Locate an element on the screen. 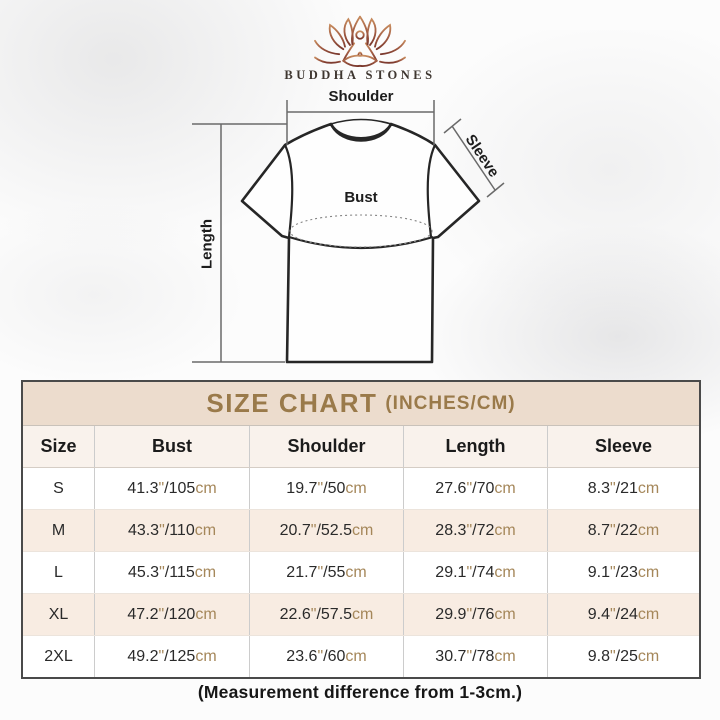 The image size is (720, 720). length-cell: 30.7 "/78 cm is located at coordinates (475, 656).